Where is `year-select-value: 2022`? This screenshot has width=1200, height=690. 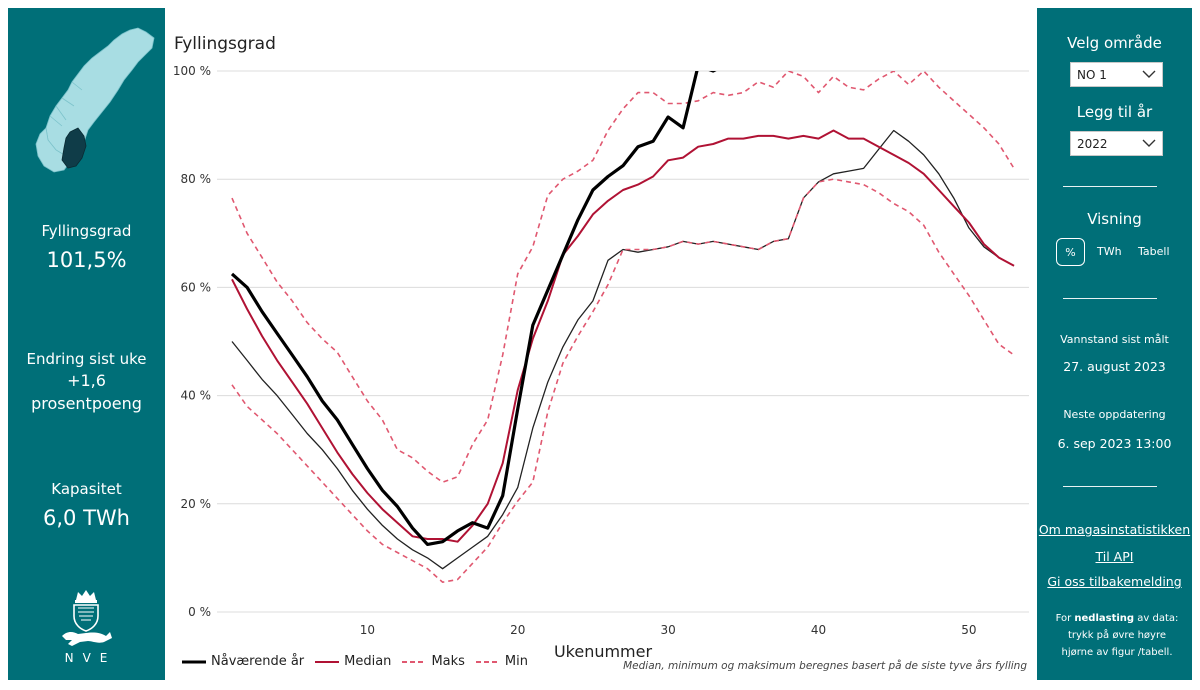
year-select-value: 2022 is located at coordinates (1092, 144).